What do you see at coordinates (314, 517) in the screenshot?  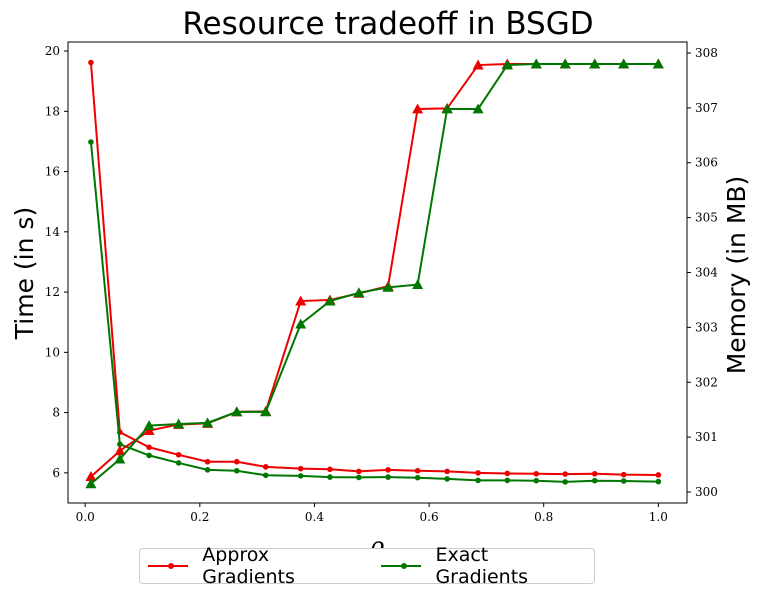 I see `x-tick-label-2: 0.4` at bounding box center [314, 517].